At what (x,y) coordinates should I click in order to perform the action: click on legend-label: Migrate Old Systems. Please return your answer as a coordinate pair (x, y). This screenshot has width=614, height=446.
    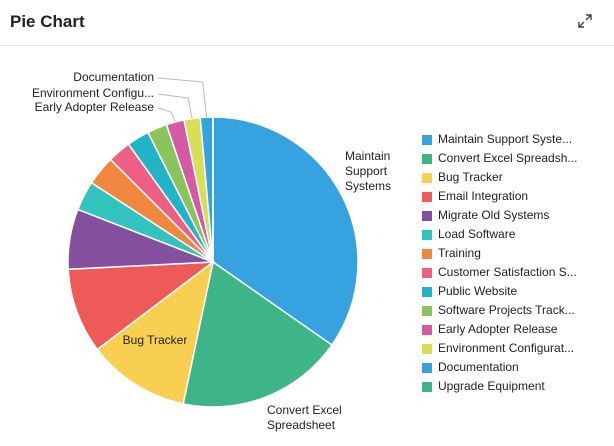
    Looking at the image, I should click on (493, 215).